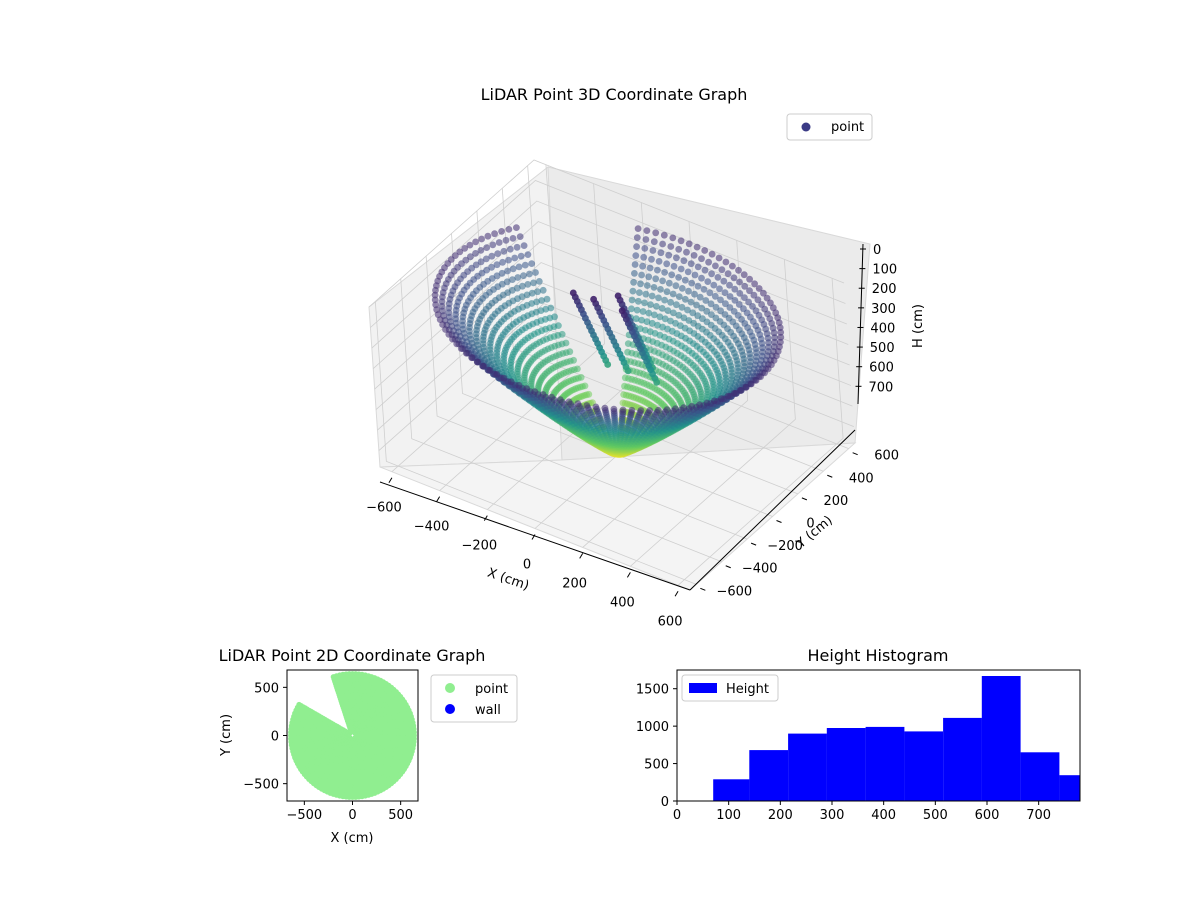 The image size is (1200, 900). What do you see at coordinates (785, 546) in the screenshot?
I see `y-tick-label-3d: −200` at bounding box center [785, 546].